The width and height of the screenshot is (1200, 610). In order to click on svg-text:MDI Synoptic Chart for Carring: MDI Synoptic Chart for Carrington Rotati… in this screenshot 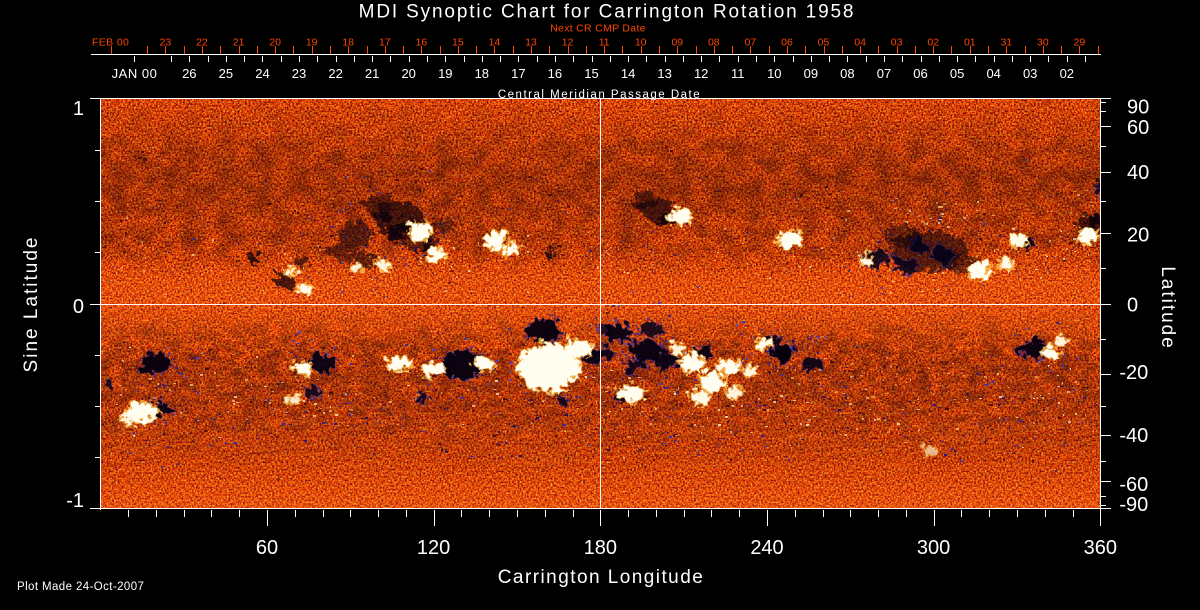, I will do `click(607, 12)`.